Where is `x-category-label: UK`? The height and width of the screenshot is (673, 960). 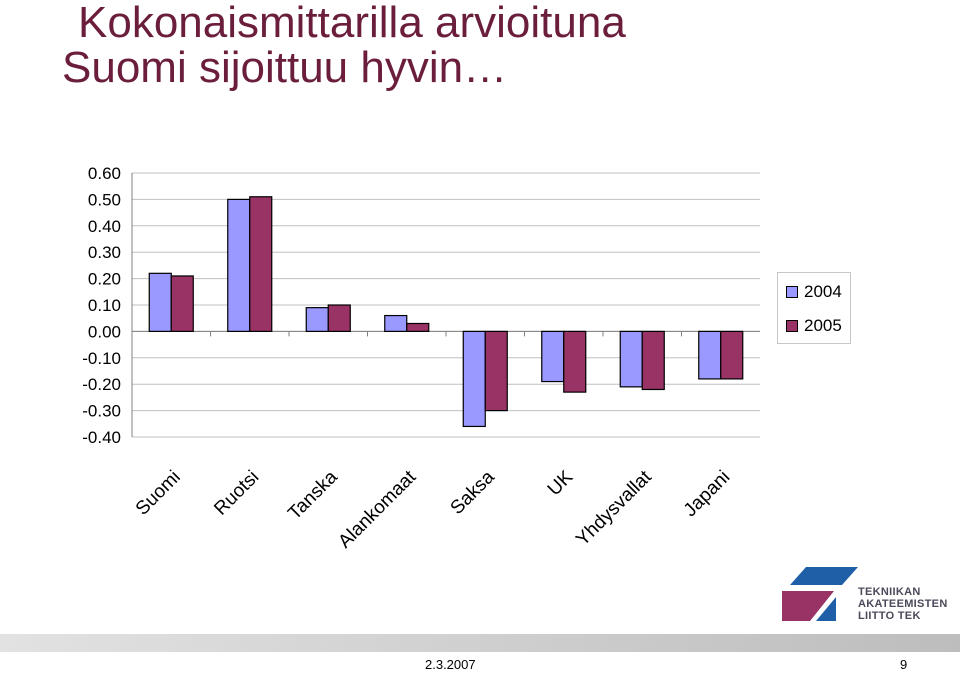 x-category-label: UK is located at coordinates (561, 483).